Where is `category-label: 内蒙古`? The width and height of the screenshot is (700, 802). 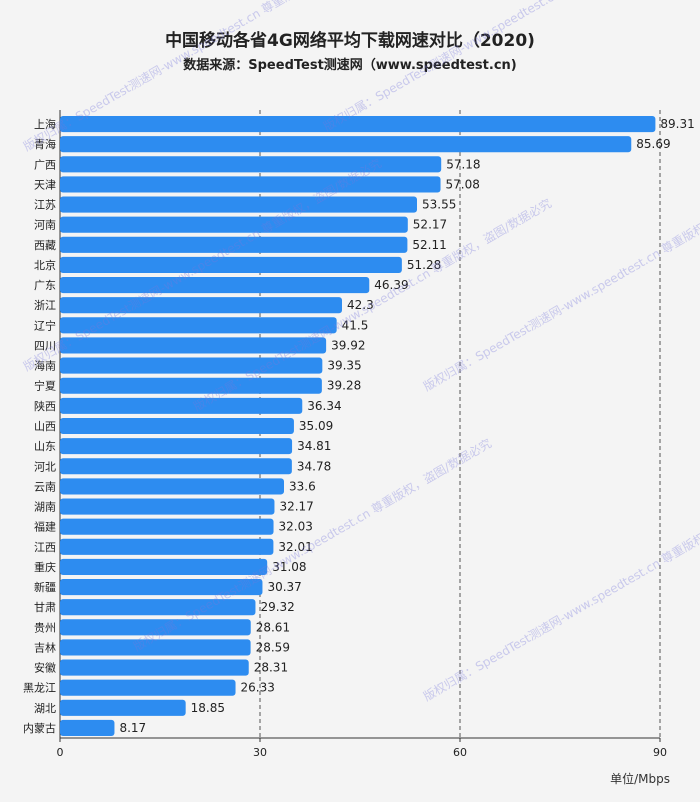
category-label: 内蒙古 is located at coordinates (39, 728).